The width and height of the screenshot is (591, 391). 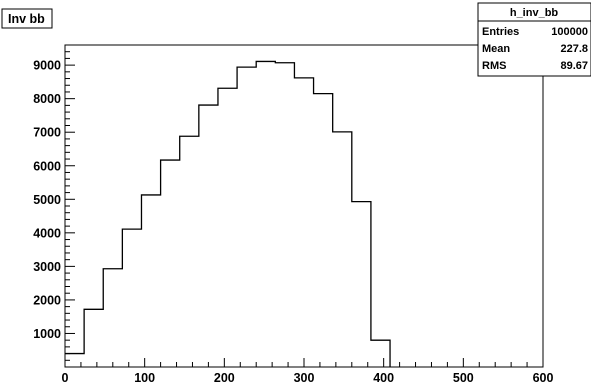 What do you see at coordinates (543, 378) in the screenshot?
I see `x-tick-label: 600` at bounding box center [543, 378].